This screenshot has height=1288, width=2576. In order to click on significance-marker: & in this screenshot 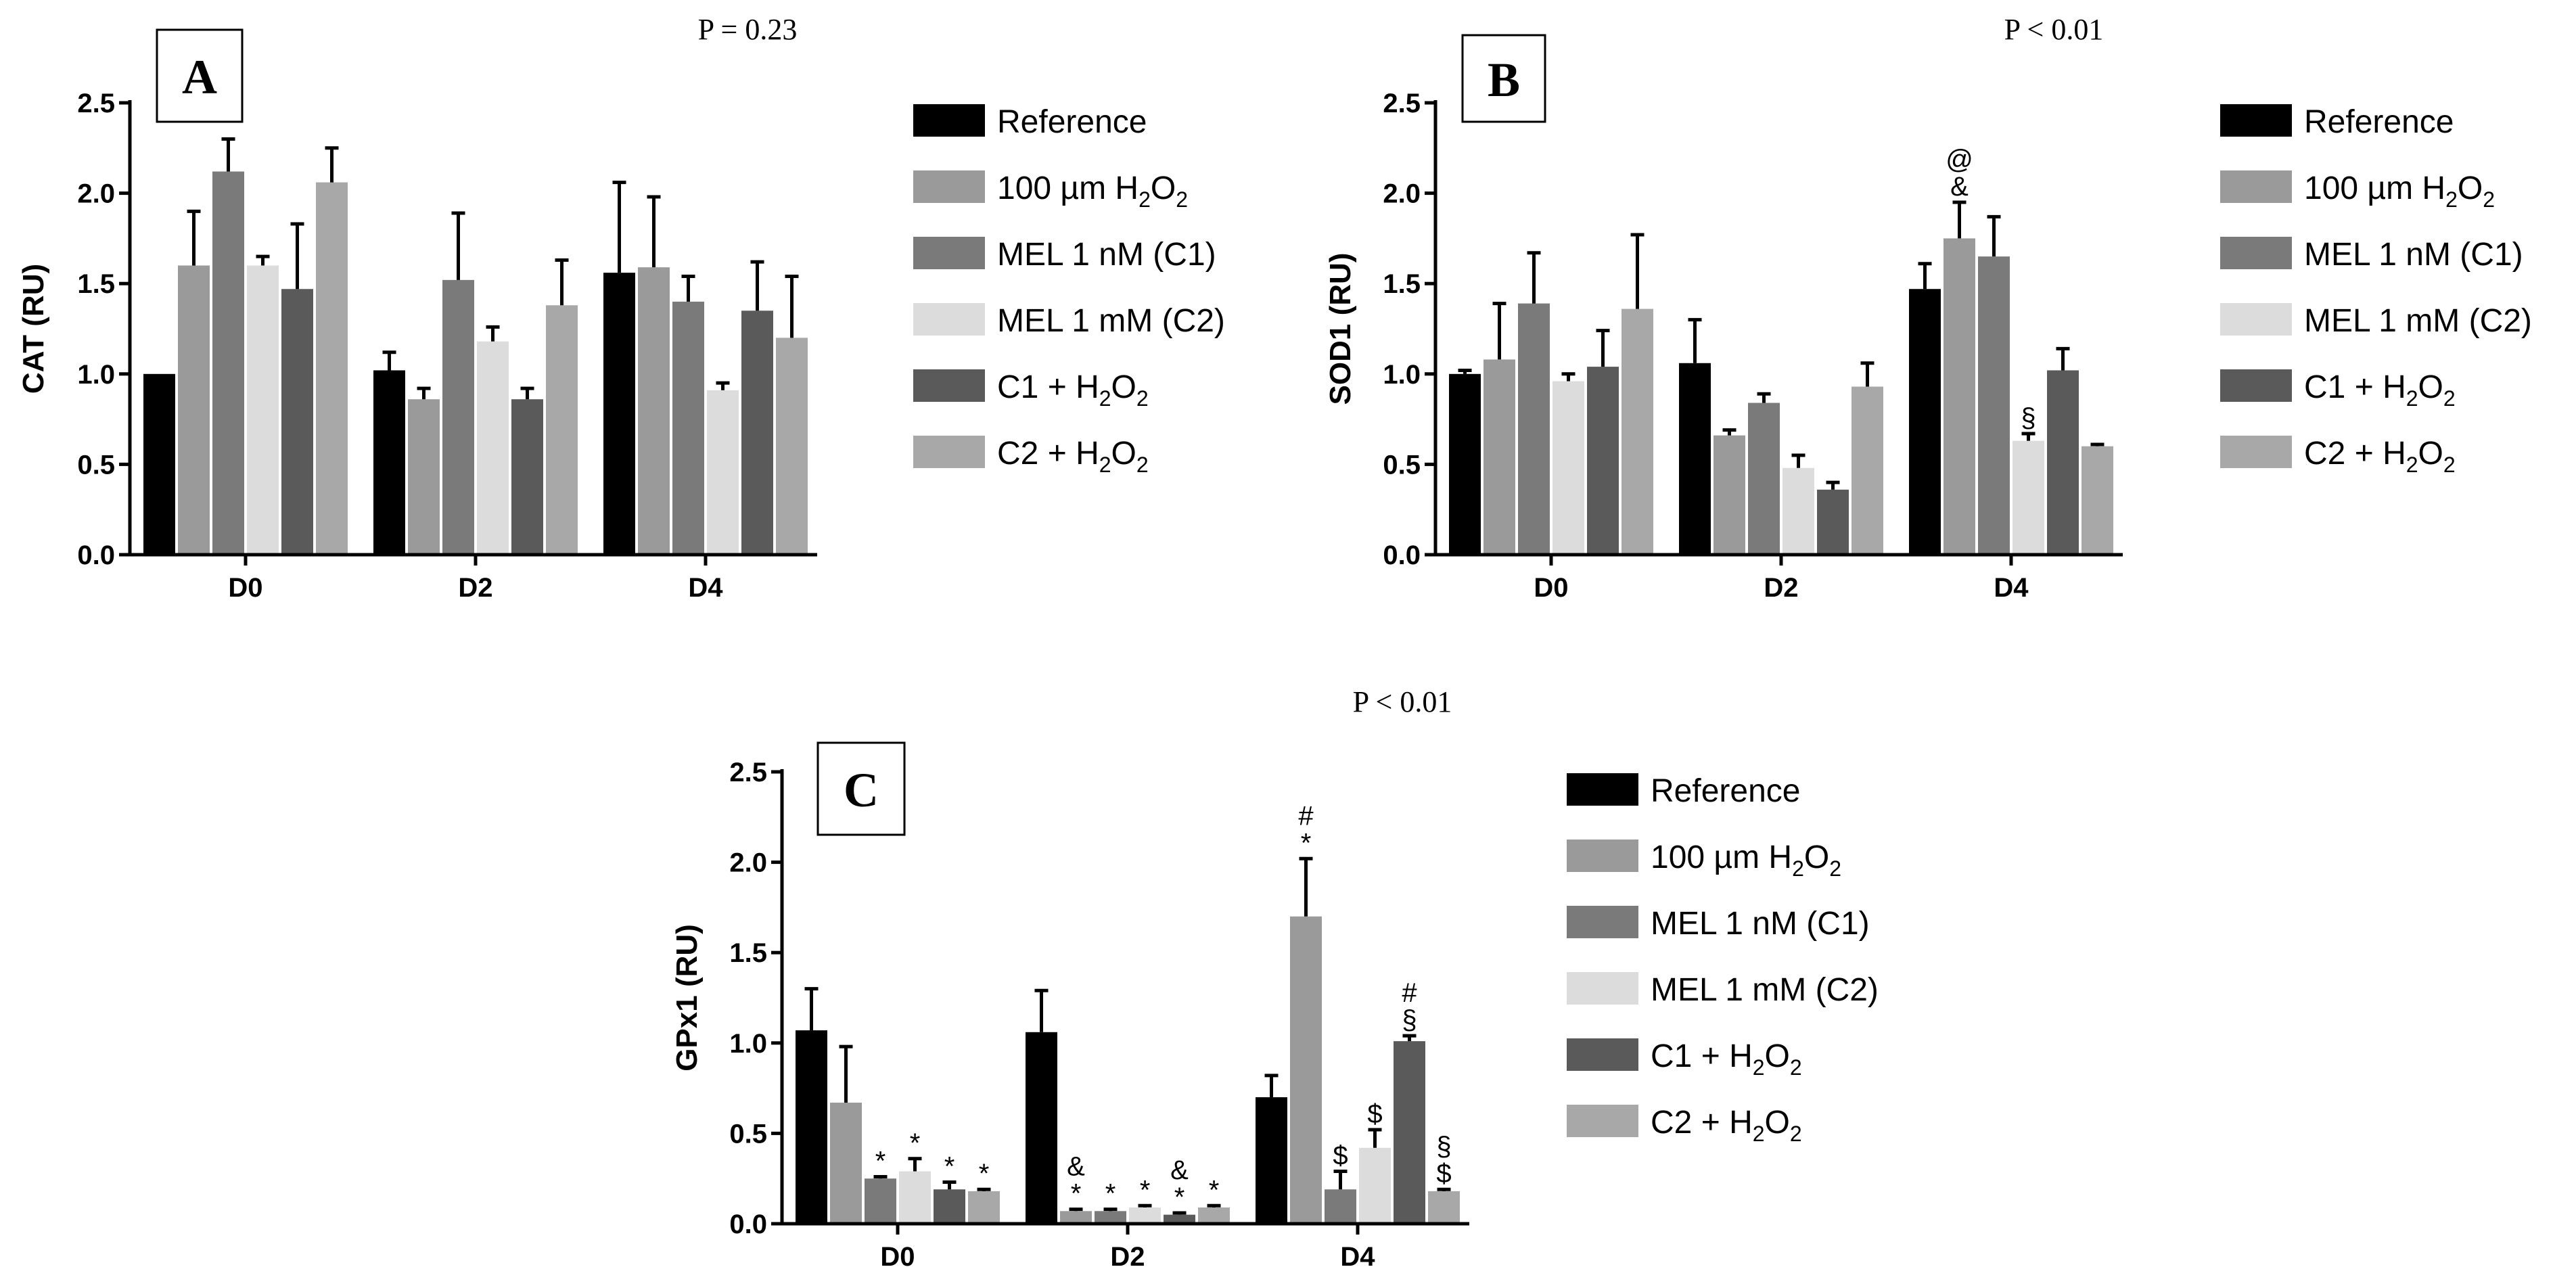, I will do `click(1960, 187)`.